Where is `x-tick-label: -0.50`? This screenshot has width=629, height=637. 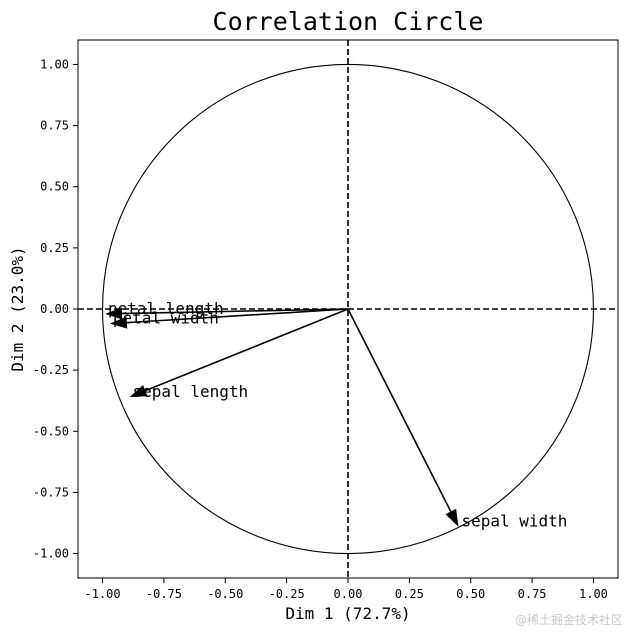 x-tick-label: -0.50 is located at coordinates (225, 594).